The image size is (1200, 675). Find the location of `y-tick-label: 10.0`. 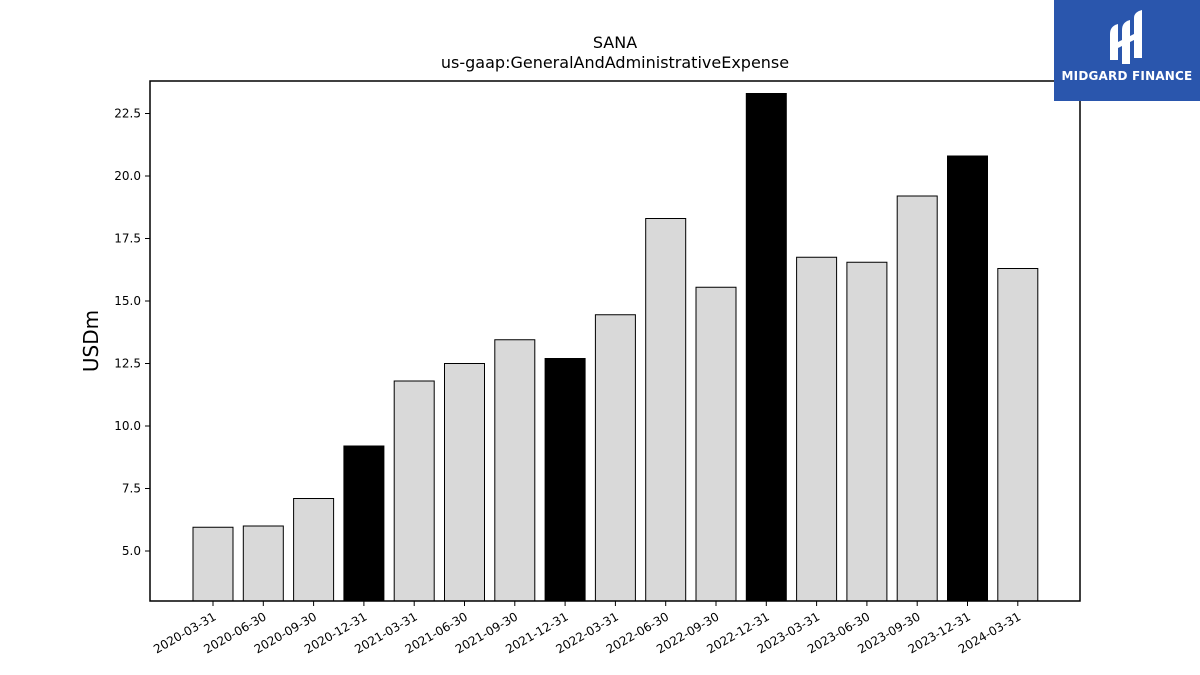

y-tick-label: 10.0 is located at coordinates (127, 426).